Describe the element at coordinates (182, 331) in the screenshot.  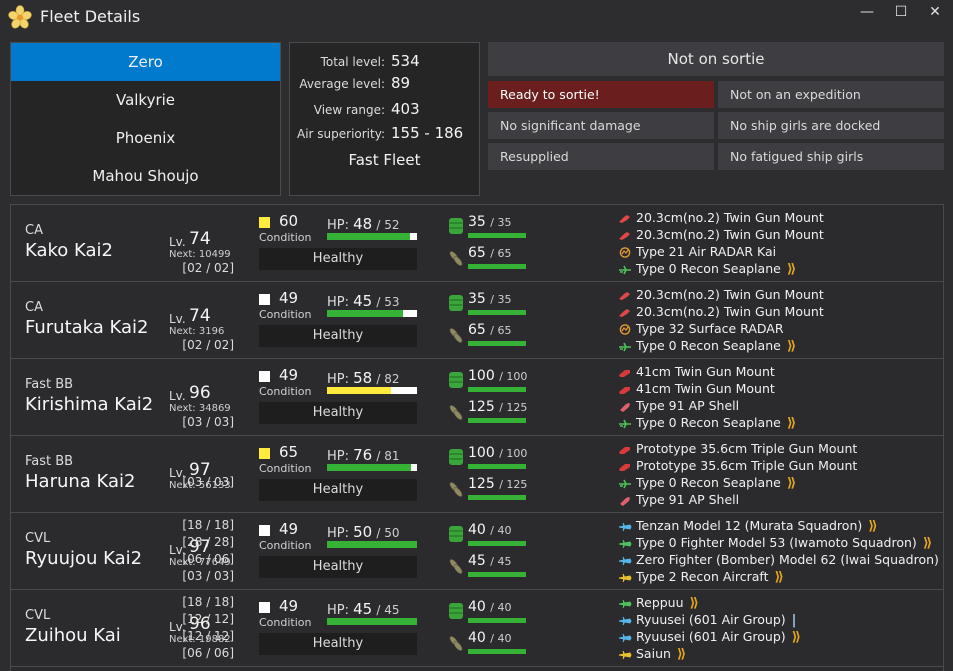
I see `next-exp-label: Next:` at that location.